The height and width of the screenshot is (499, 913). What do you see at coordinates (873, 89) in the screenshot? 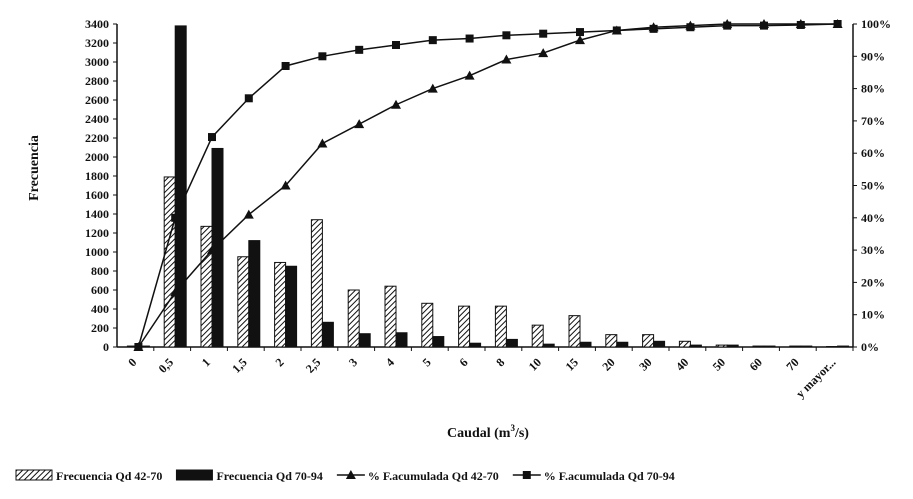
I see `y2-tick-label: 80%` at bounding box center [873, 89].